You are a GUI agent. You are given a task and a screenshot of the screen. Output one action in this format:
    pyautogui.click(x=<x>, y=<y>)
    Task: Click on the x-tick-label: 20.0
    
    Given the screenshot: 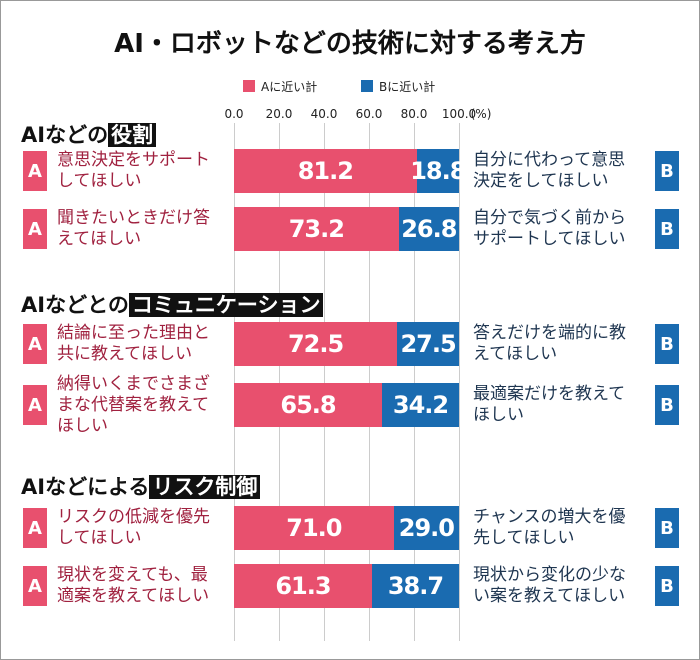 What is the action you would take?
    pyautogui.click(x=279, y=114)
    